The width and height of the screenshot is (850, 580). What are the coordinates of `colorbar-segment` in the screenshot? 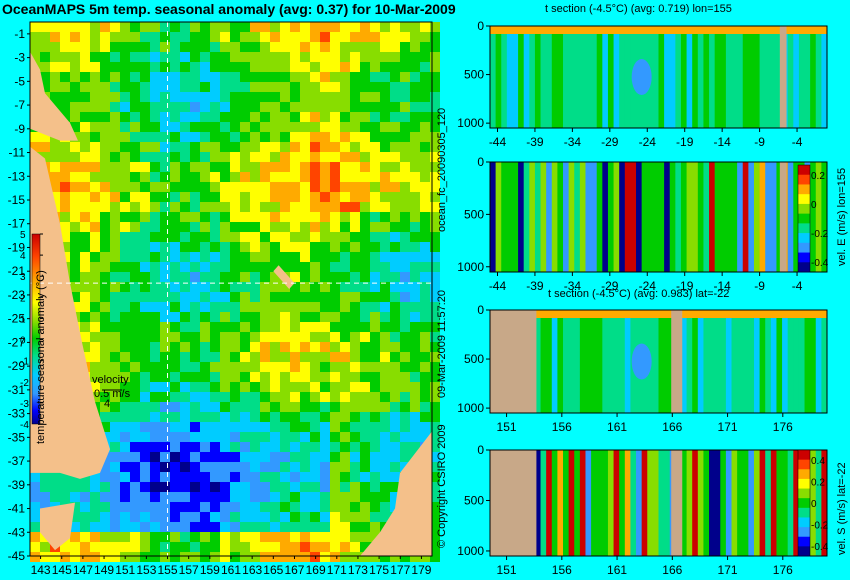 It's located at (804, 238).